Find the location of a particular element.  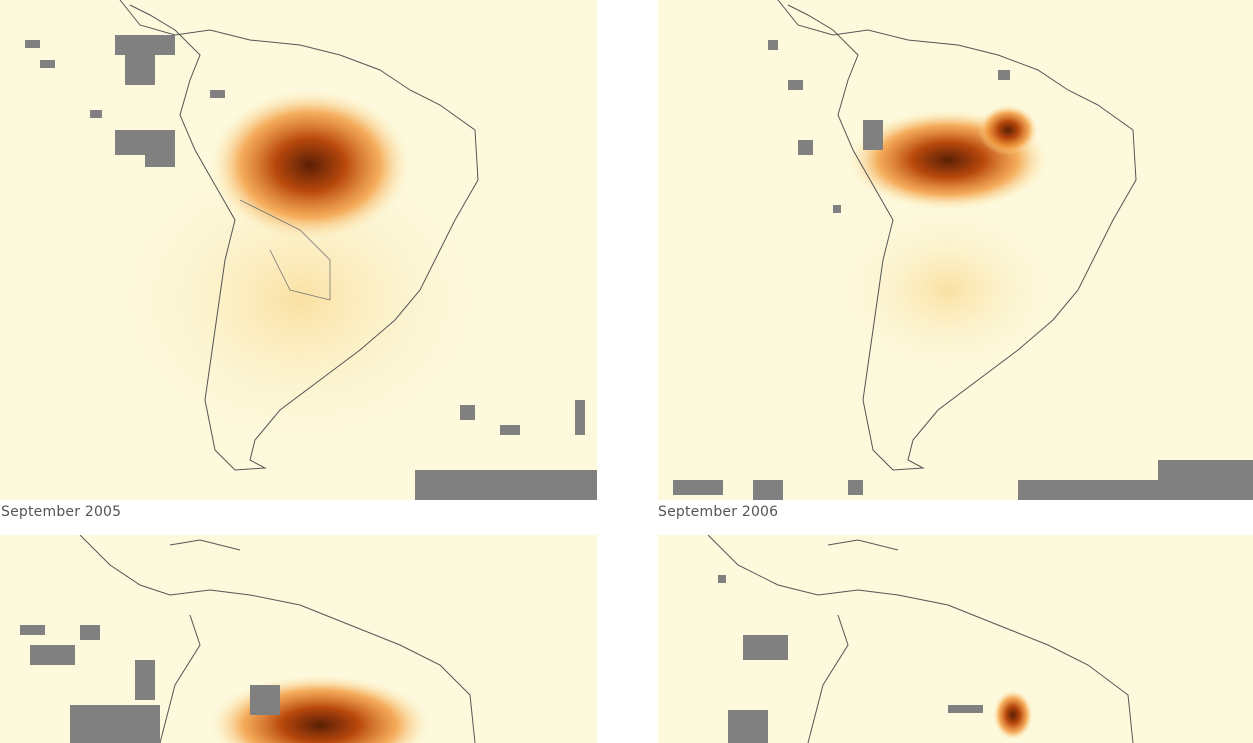

panel-label-2006: September 2006 is located at coordinates (718, 512).